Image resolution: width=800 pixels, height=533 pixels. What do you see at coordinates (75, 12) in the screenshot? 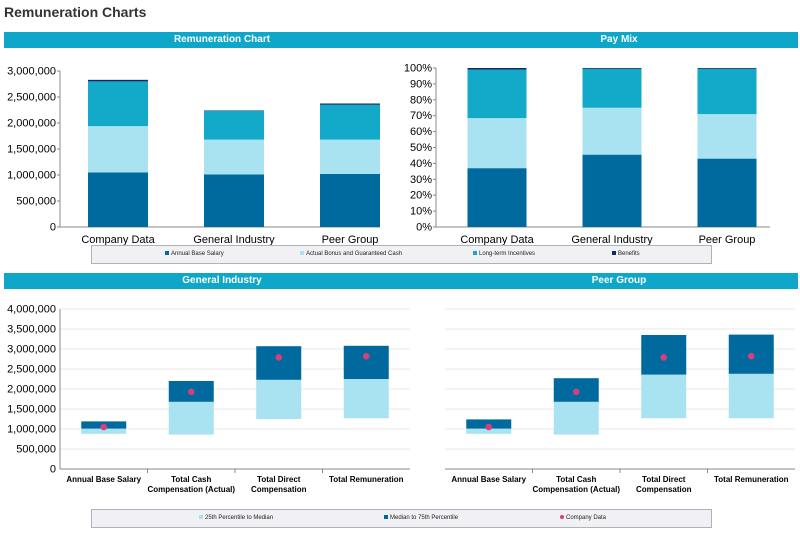
I see `page-title: Remuneration Charts` at bounding box center [75, 12].